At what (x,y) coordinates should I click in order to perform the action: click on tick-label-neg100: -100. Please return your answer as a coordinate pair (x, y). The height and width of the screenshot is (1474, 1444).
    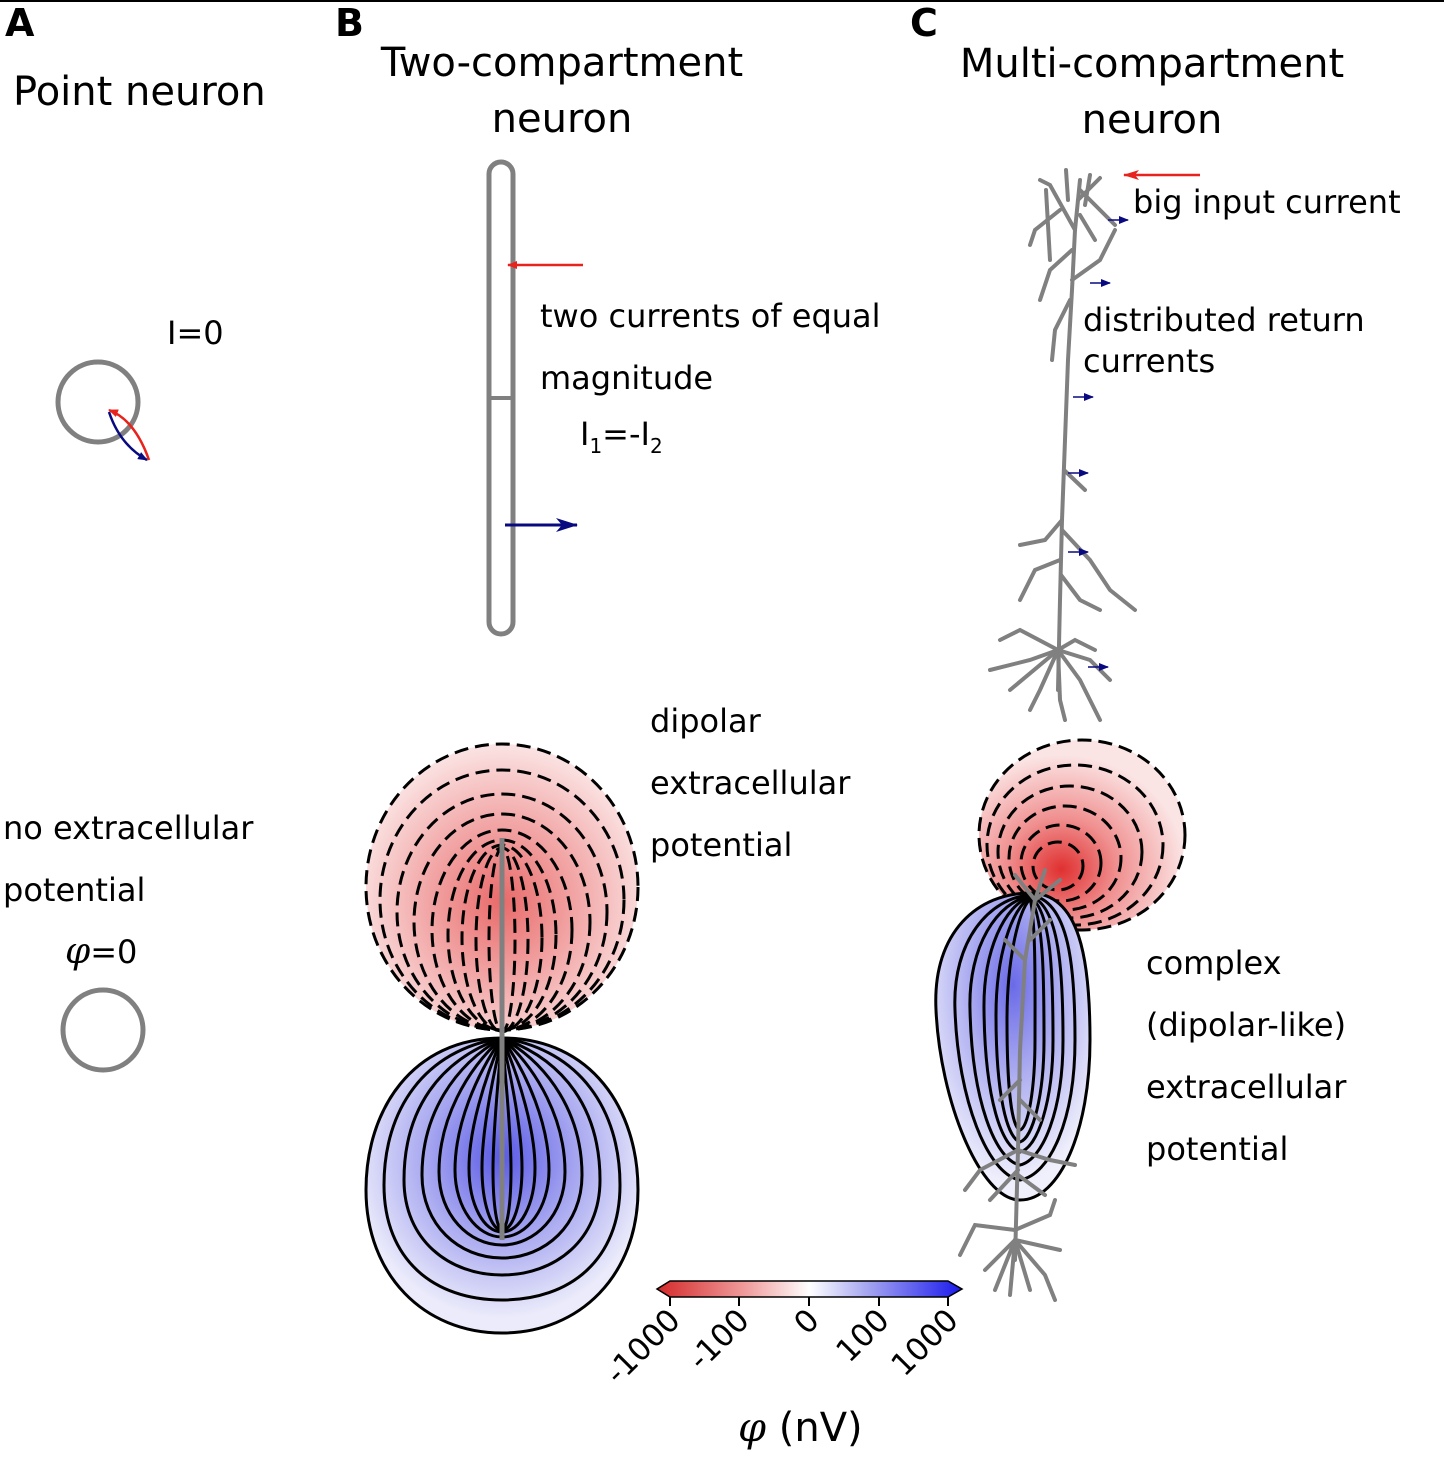
    Looking at the image, I should click on (718, 1339).